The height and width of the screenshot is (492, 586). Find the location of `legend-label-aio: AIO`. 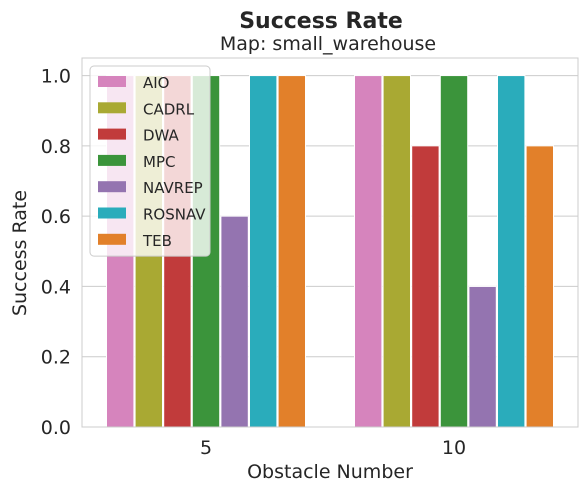

legend-label-aio: AIO is located at coordinates (156, 83).